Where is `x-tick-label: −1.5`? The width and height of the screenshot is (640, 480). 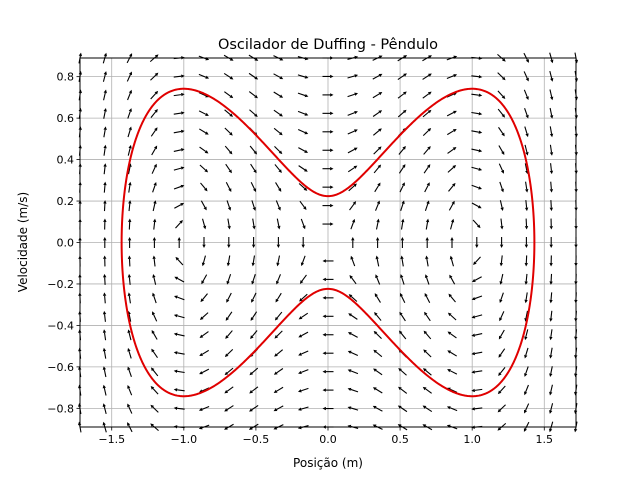
x-tick-label: −1.5 is located at coordinates (111, 439).